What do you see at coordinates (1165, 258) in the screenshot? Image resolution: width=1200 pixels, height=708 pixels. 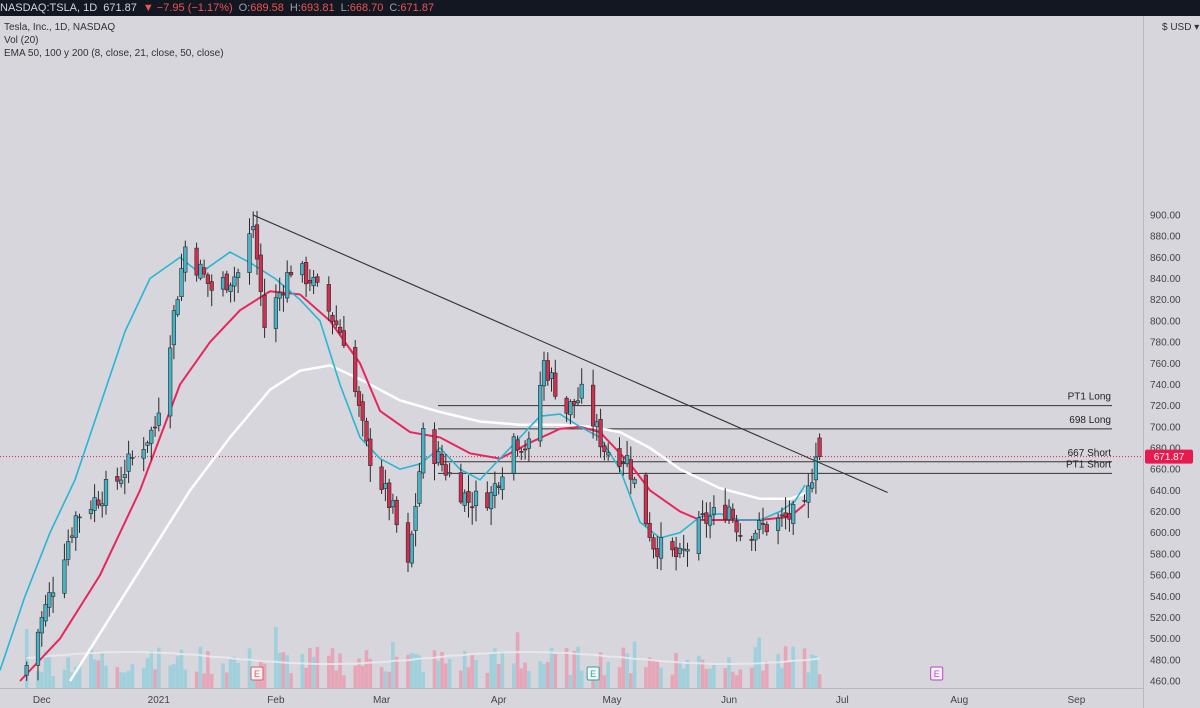 I see `price-tick-label: 860.00` at bounding box center [1165, 258].